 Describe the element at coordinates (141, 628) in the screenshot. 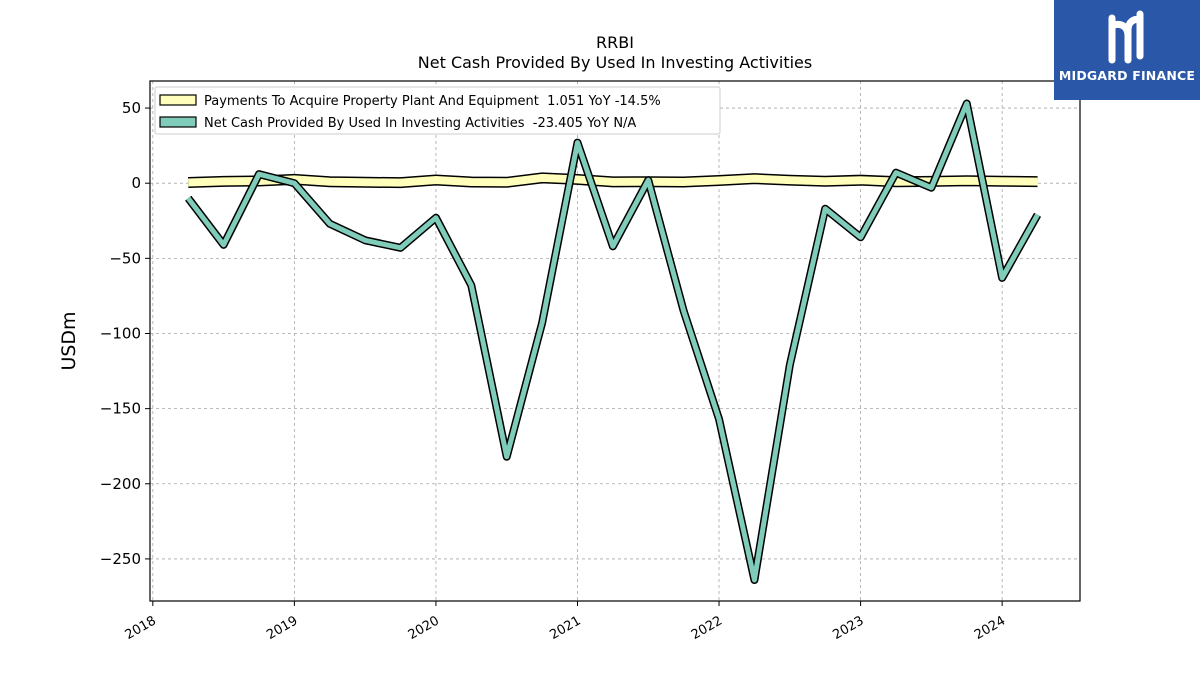

I see `x-tick-label: 2018` at that location.